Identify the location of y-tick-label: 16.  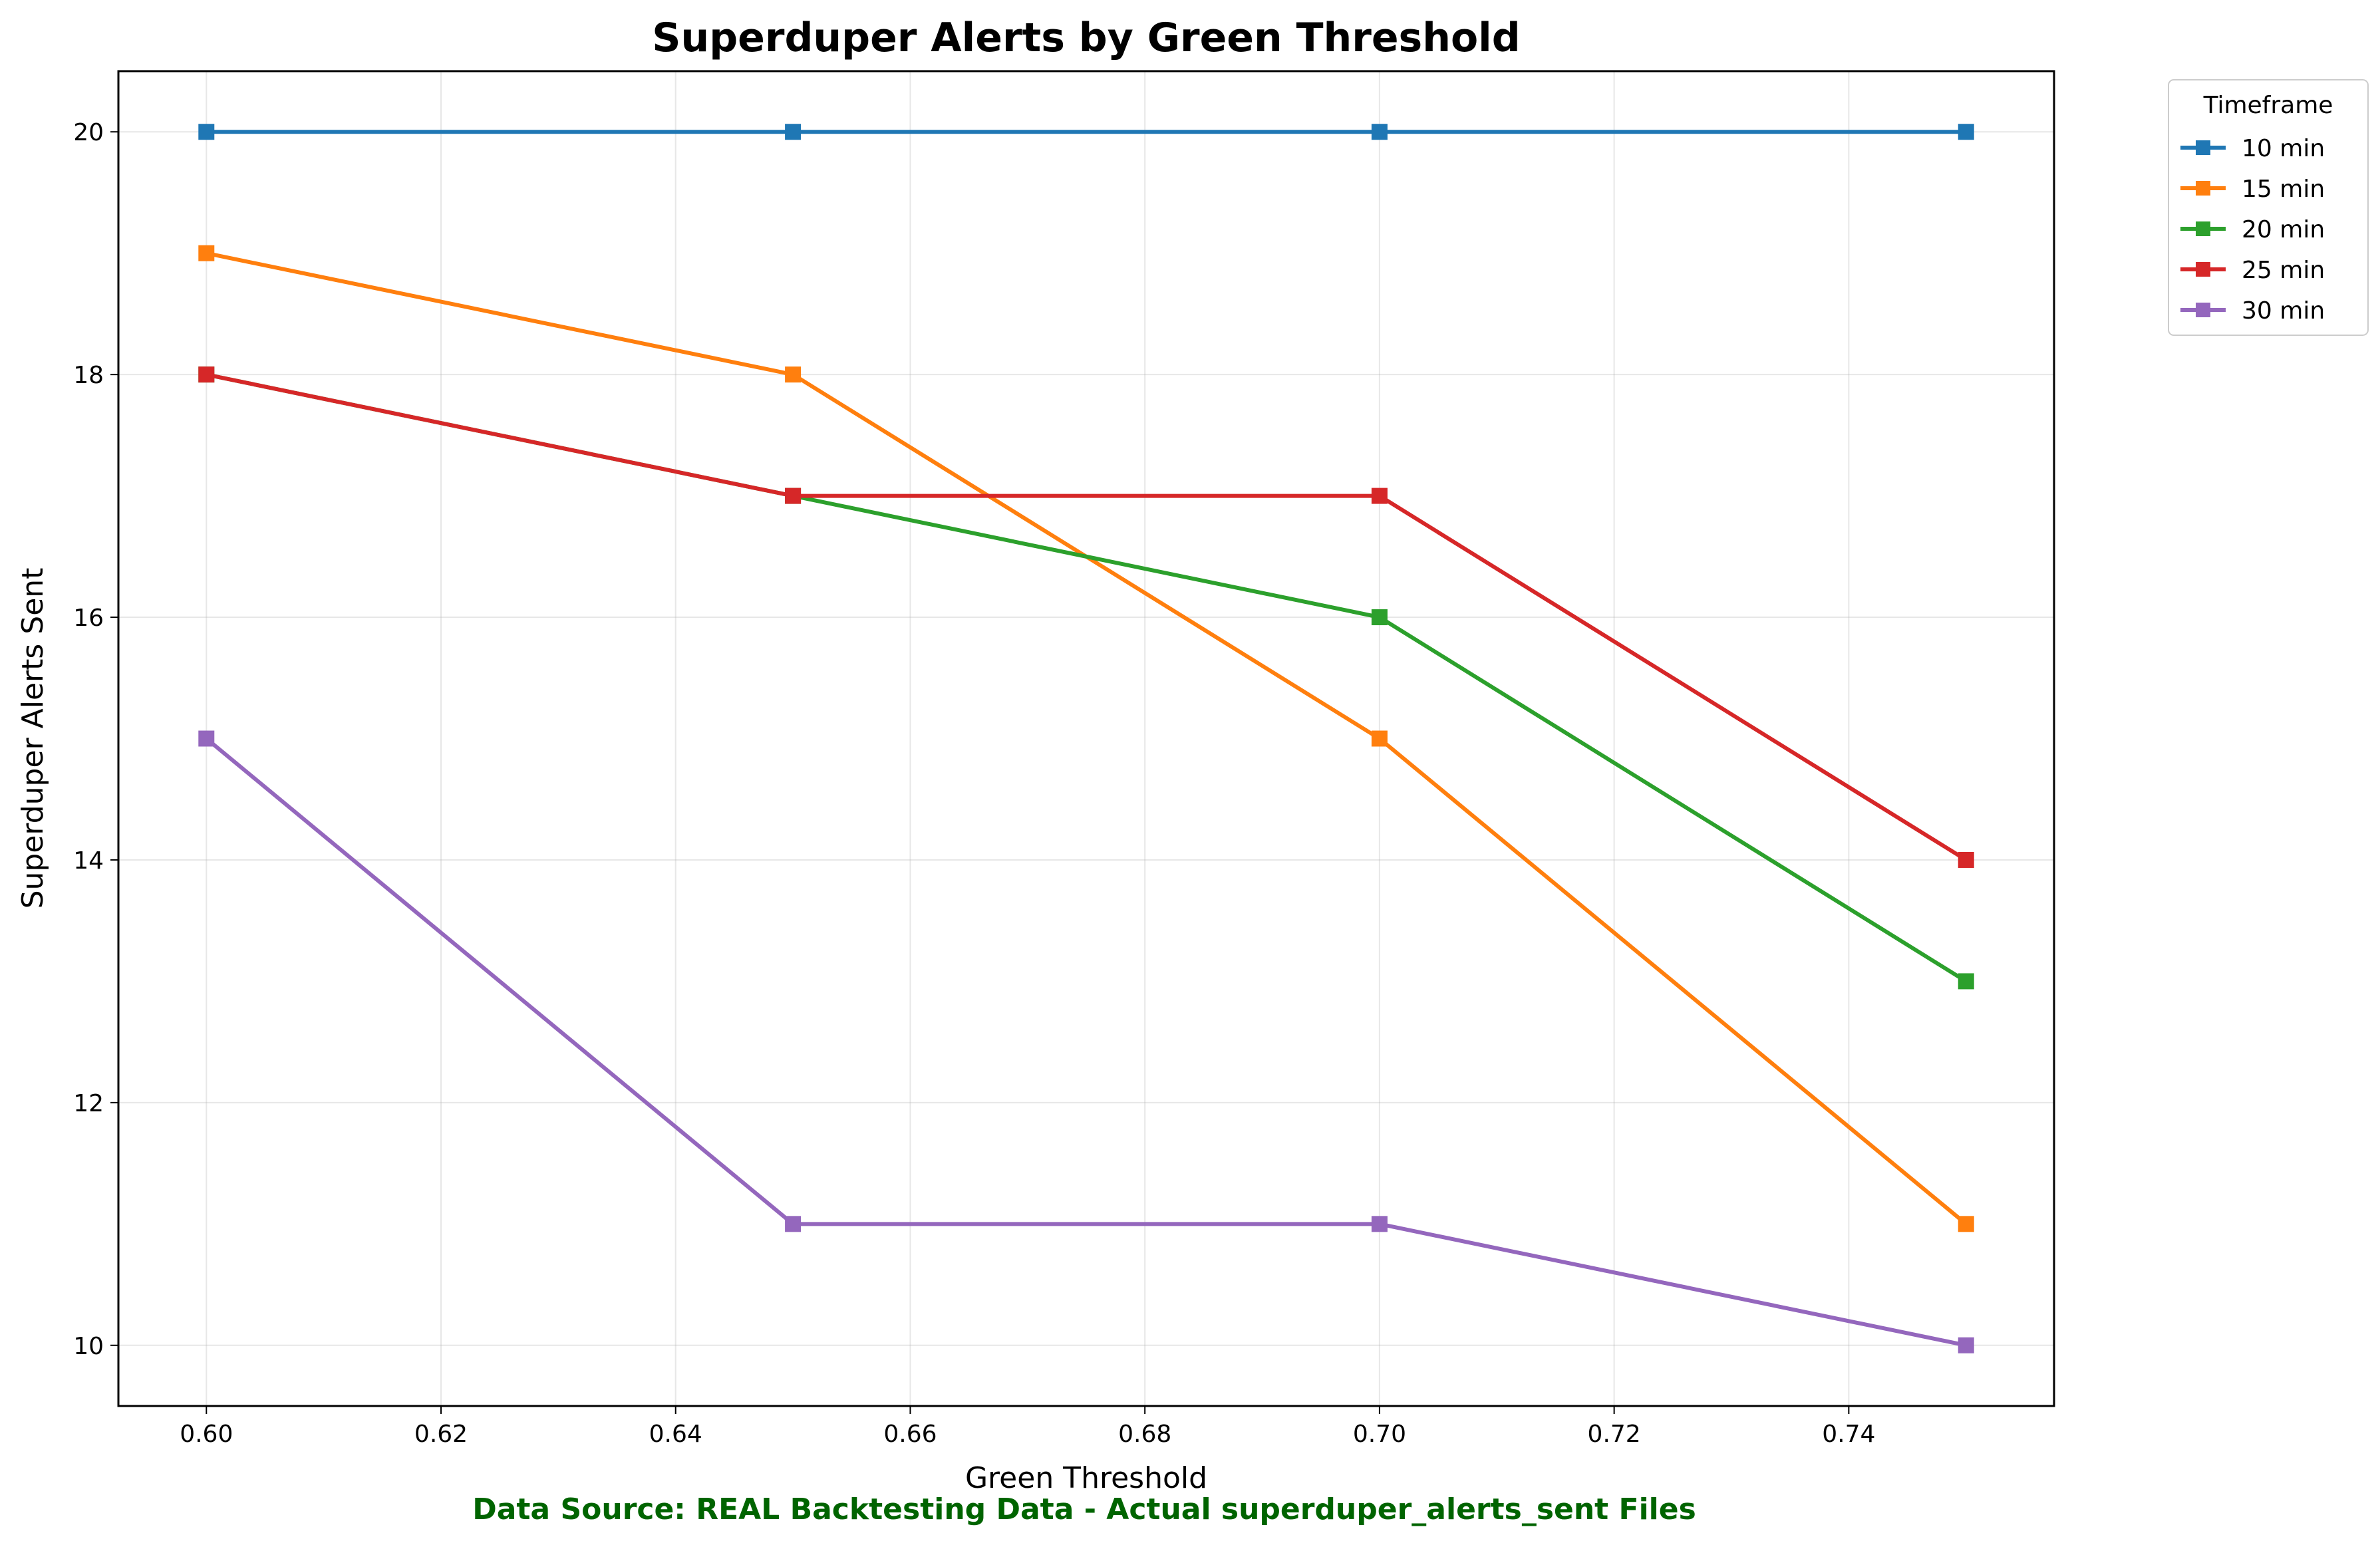
(88, 618).